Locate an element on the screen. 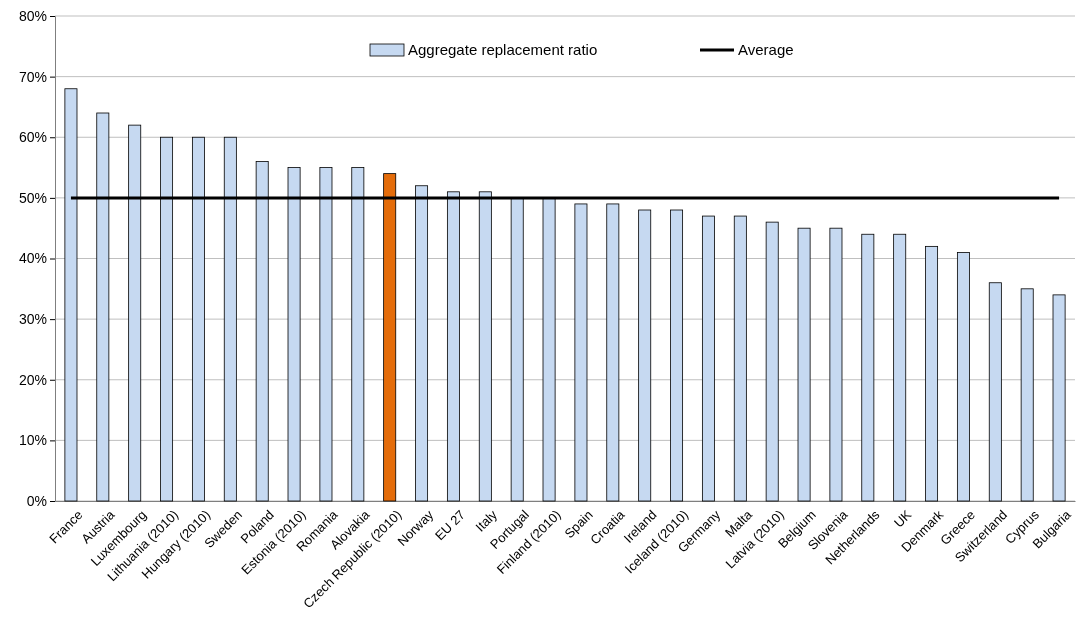  y-tick-label: 10% is located at coordinates (32, 440).